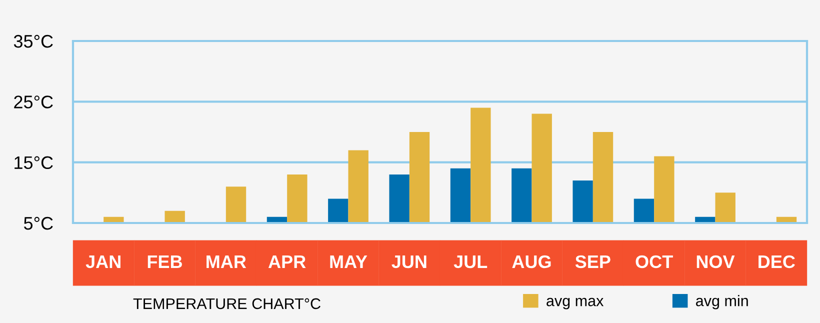 The image size is (820, 323). Describe the element at coordinates (33, 163) in the screenshot. I see `y-tick-label: 15°C` at that location.